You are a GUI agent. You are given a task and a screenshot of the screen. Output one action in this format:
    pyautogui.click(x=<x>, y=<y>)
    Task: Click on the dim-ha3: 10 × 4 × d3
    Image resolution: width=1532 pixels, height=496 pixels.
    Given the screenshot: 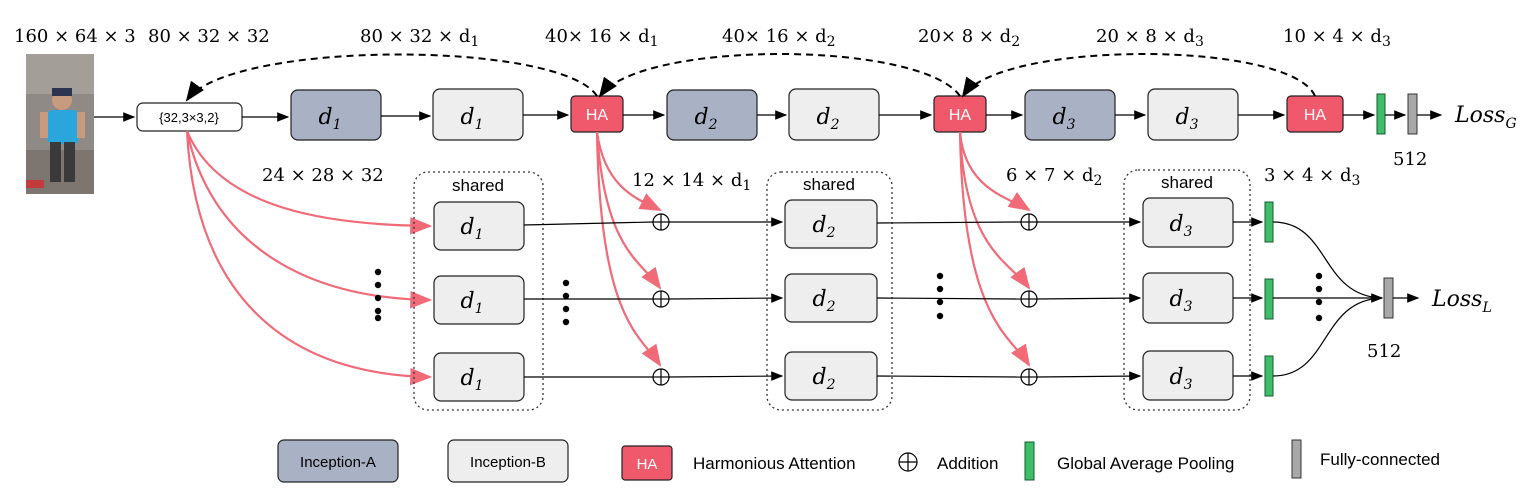 What is the action you would take?
    pyautogui.click(x=1337, y=38)
    